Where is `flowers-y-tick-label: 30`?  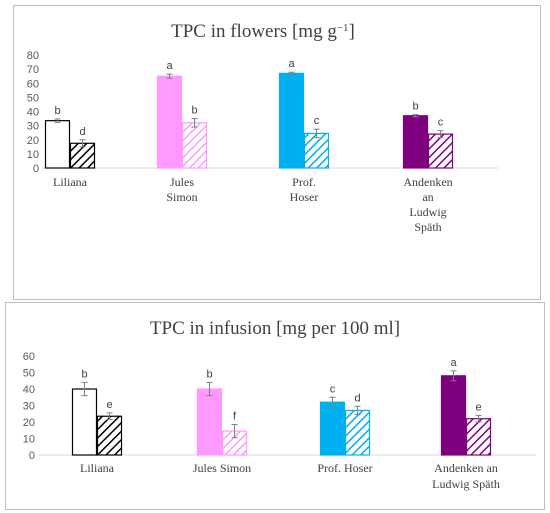
flowers-y-tick-label: 30 is located at coordinates (33, 127).